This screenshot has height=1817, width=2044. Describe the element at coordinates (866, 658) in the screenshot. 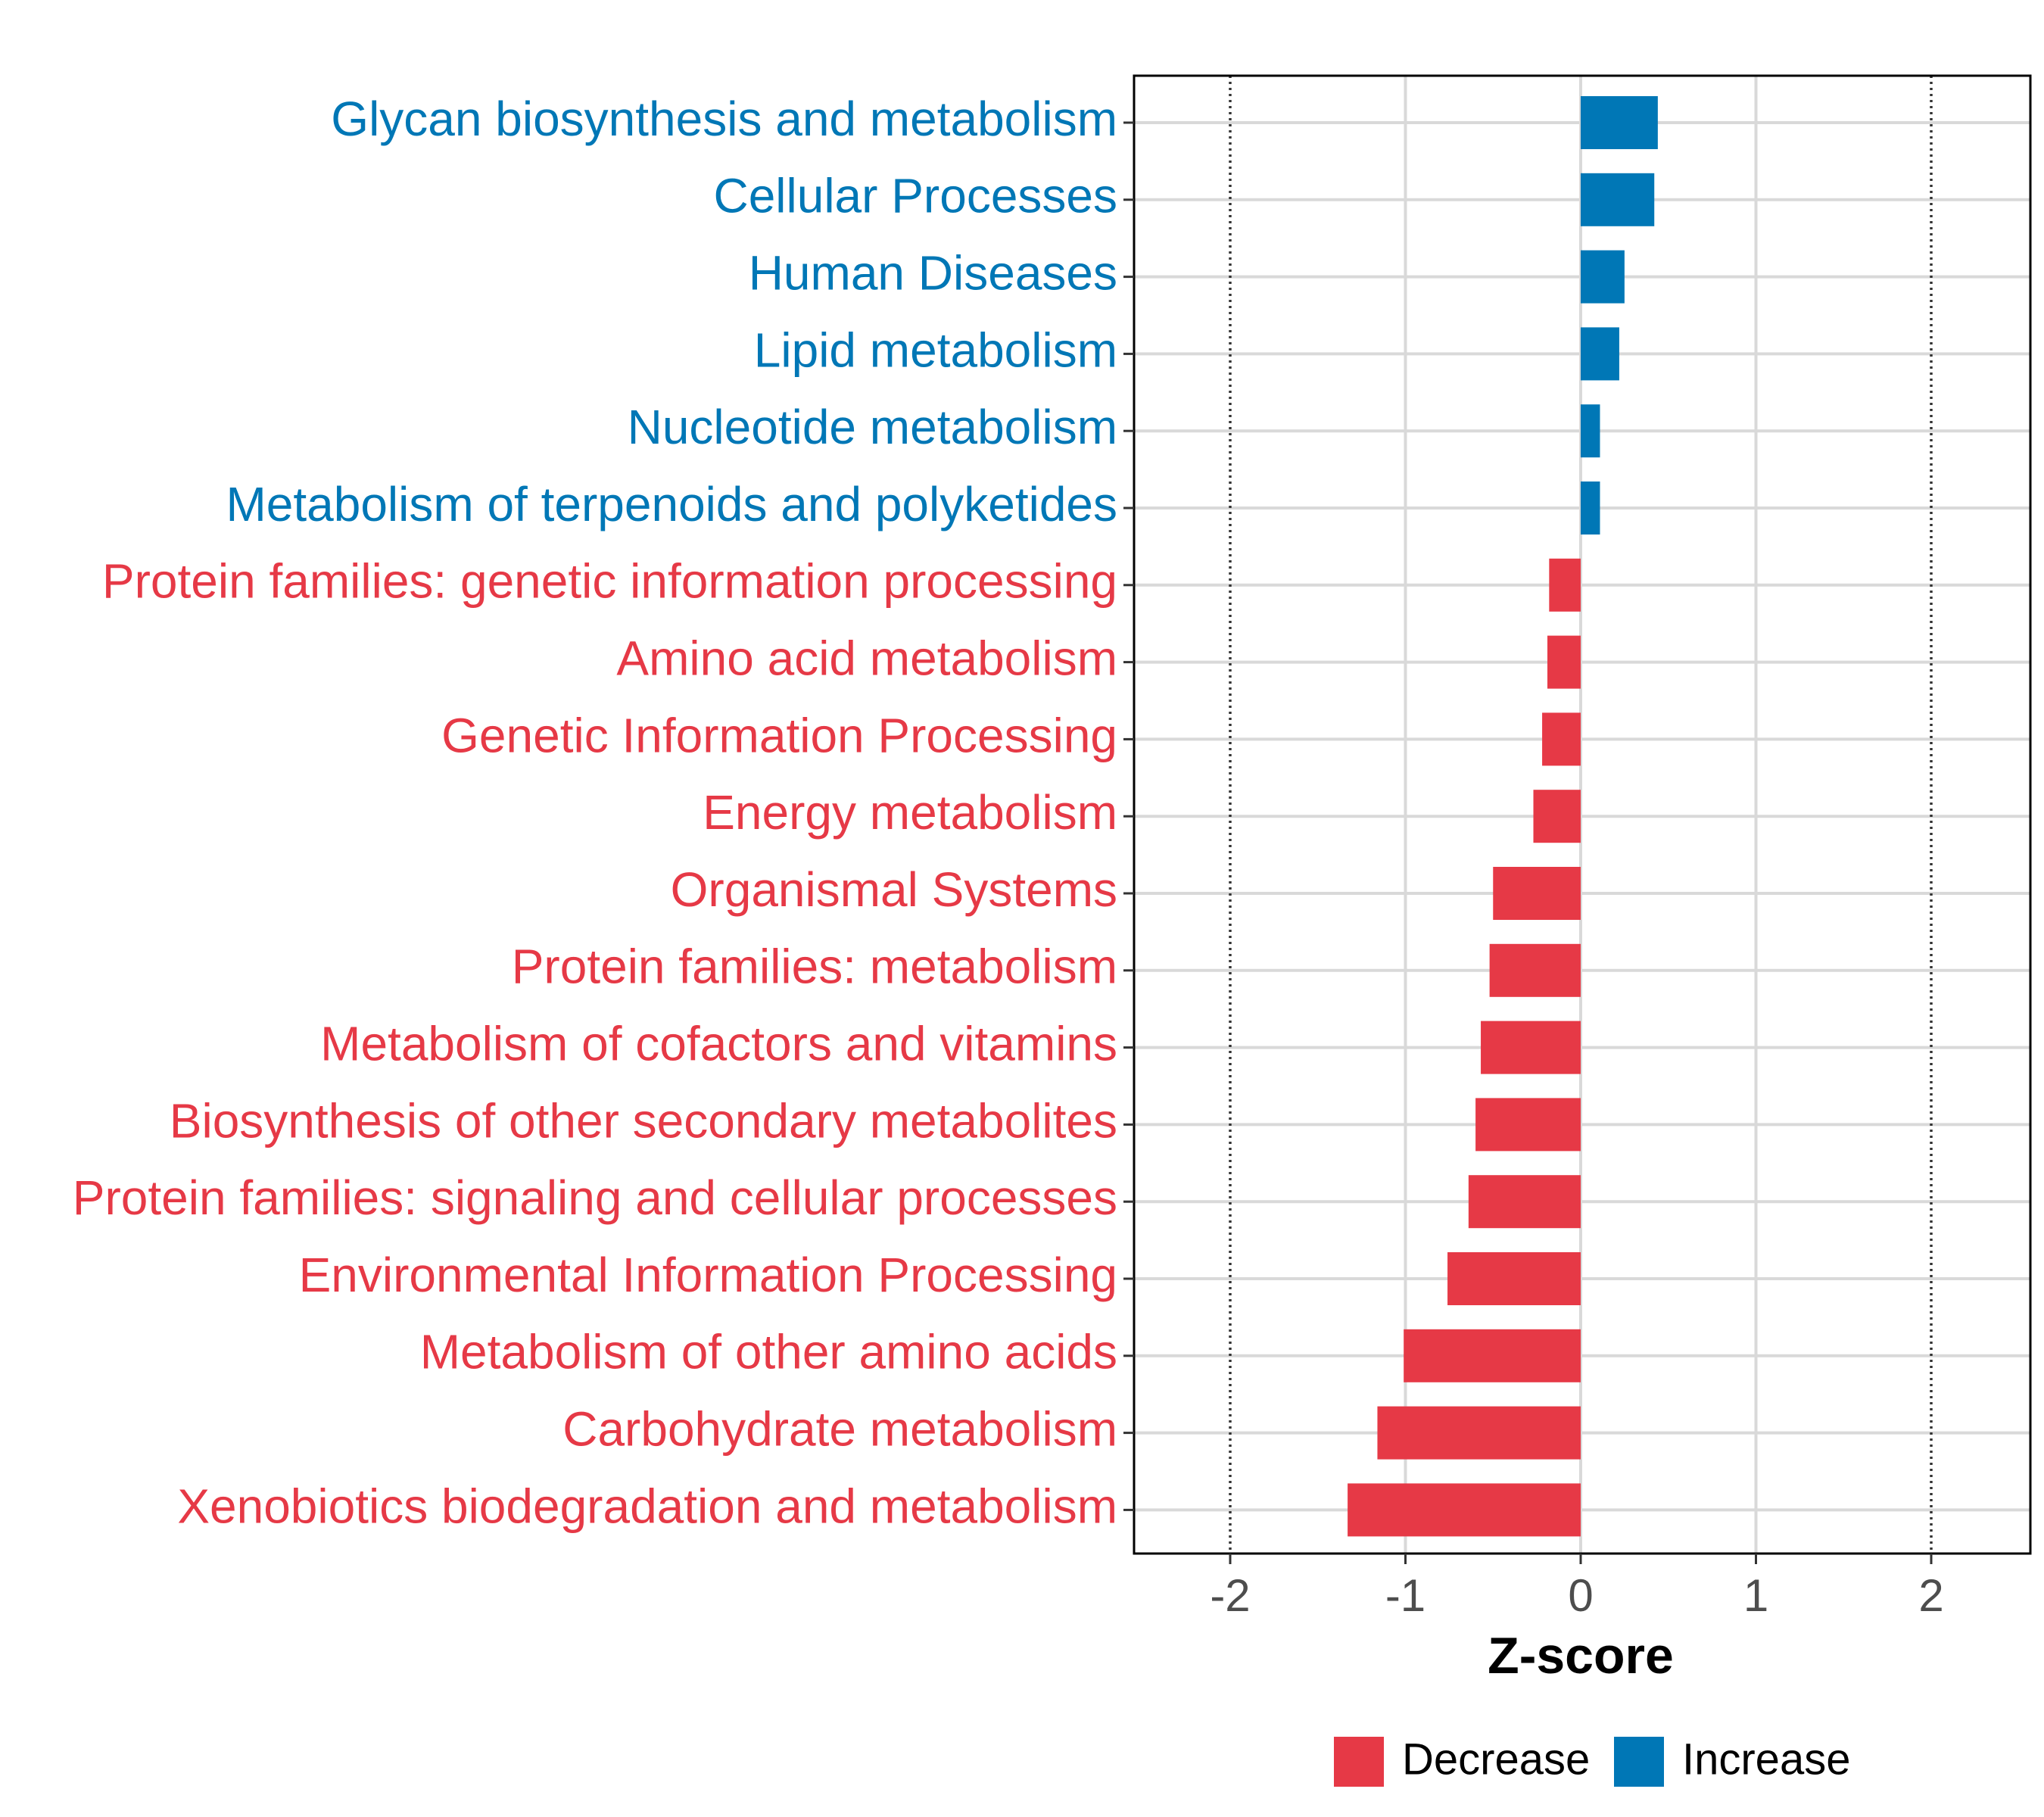

I see `category-label: Amino acid metabolism` at that location.